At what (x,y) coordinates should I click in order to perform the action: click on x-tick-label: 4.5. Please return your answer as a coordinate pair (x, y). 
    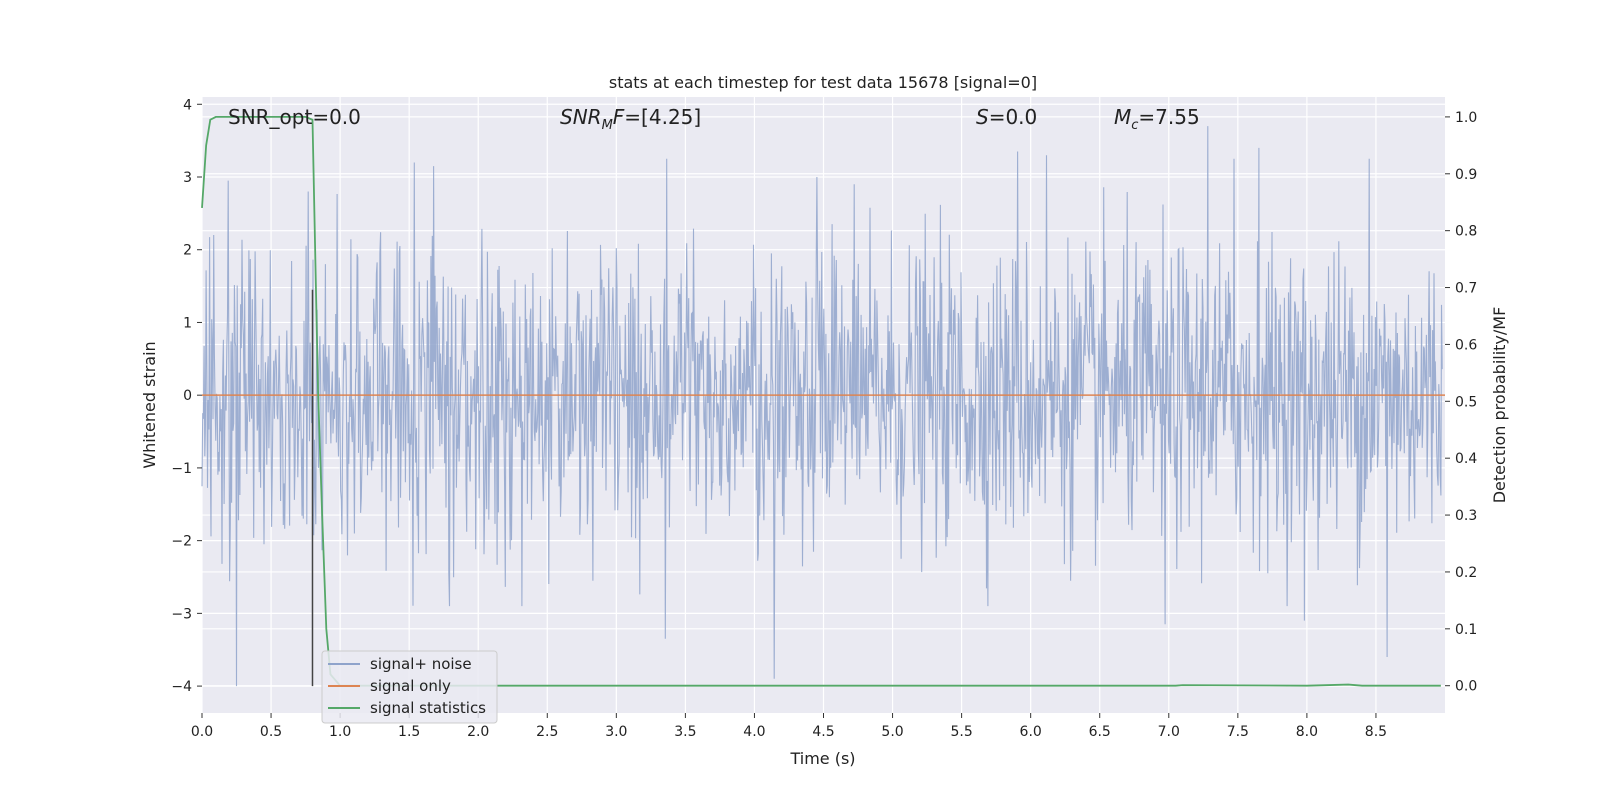
    Looking at the image, I should click on (823, 732).